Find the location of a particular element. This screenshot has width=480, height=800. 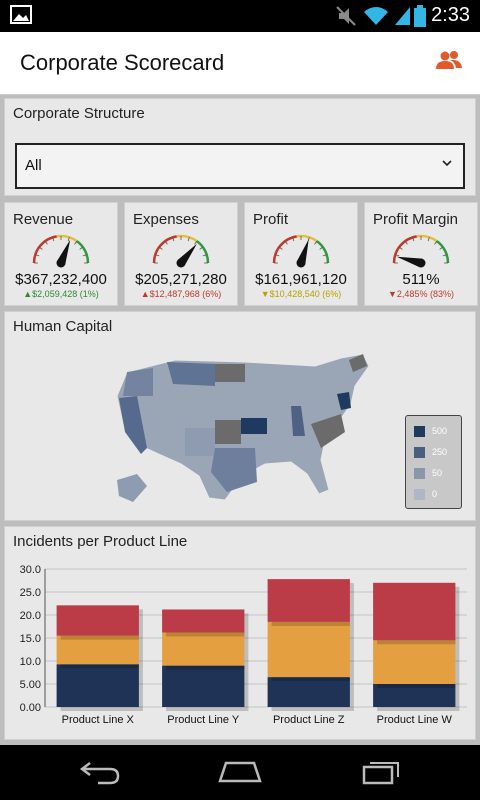

navigation-bar is located at coordinates (240, 772).